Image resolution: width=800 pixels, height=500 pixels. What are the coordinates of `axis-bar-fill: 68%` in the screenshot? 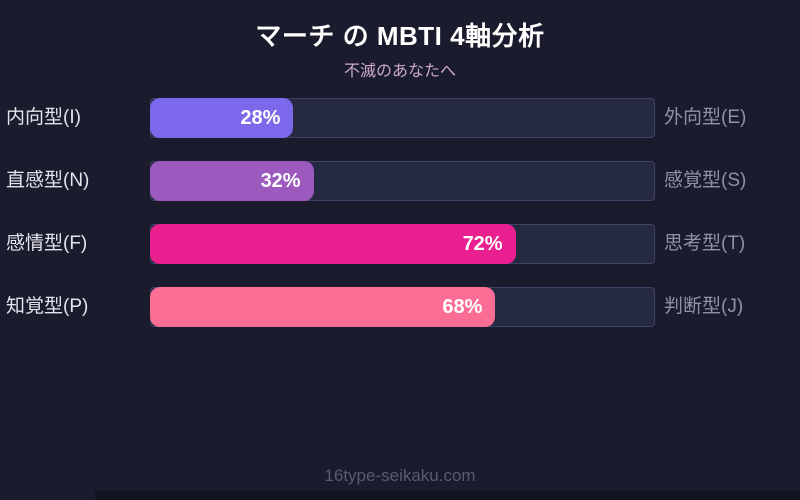 It's located at (323, 307).